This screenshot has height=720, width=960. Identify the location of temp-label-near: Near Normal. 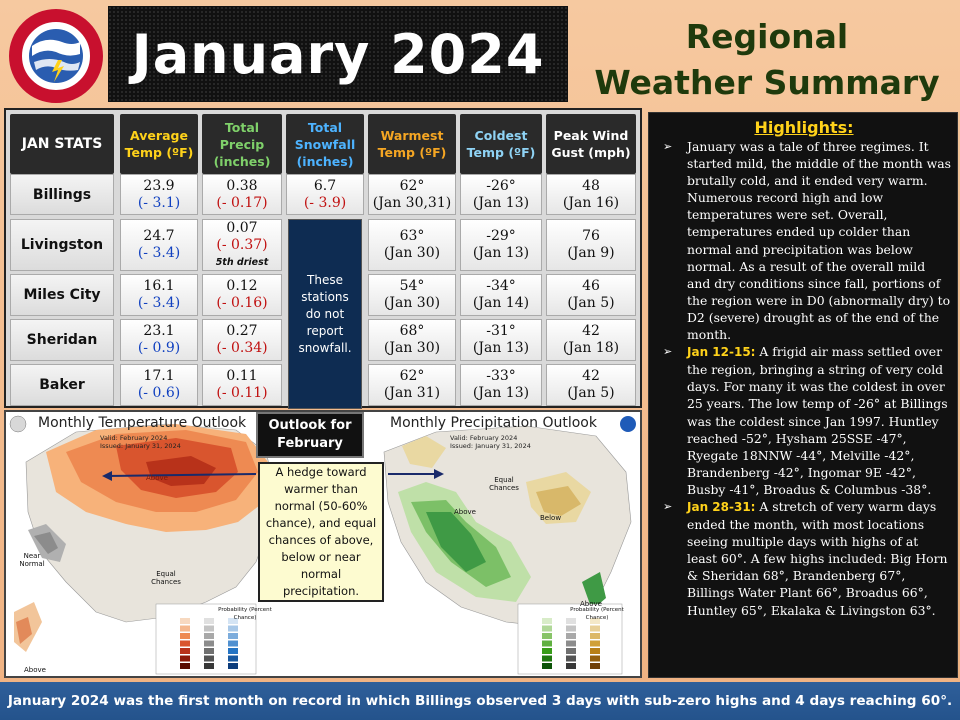
(32, 560).